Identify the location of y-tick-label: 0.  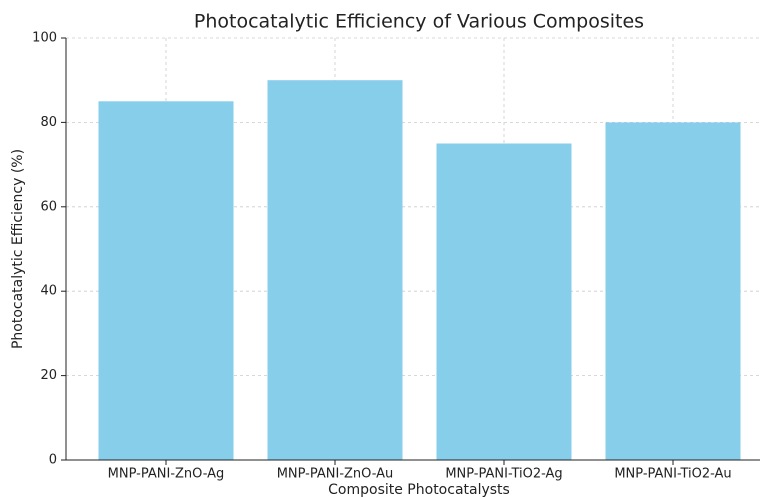
(53, 460).